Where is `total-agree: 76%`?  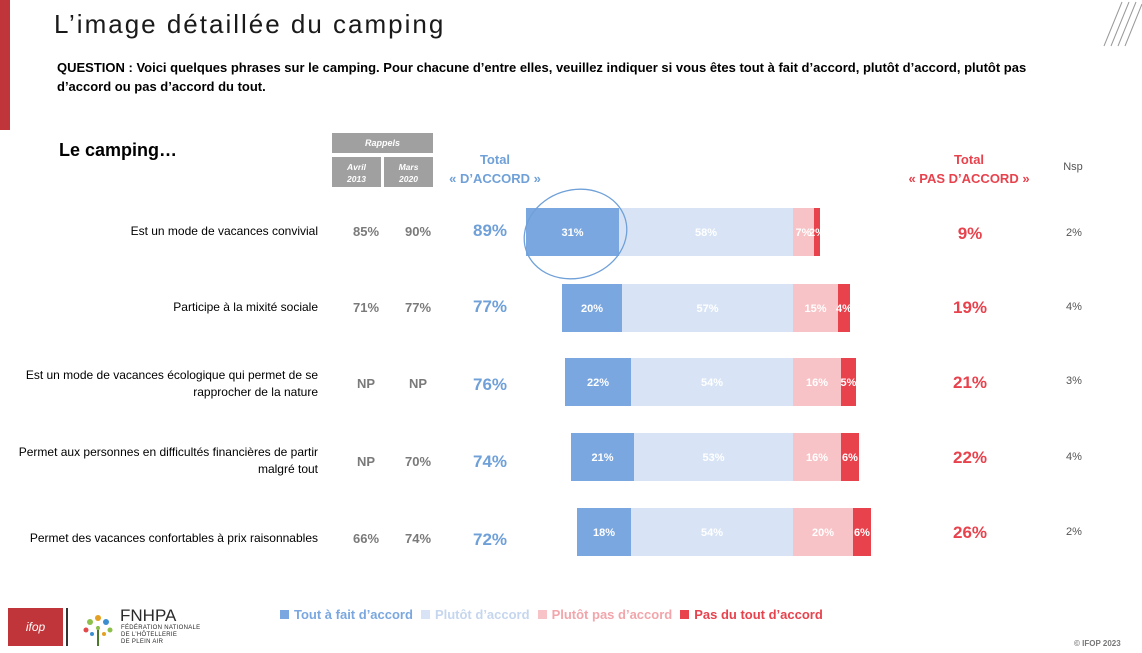 total-agree: 76% is located at coordinates (490, 384).